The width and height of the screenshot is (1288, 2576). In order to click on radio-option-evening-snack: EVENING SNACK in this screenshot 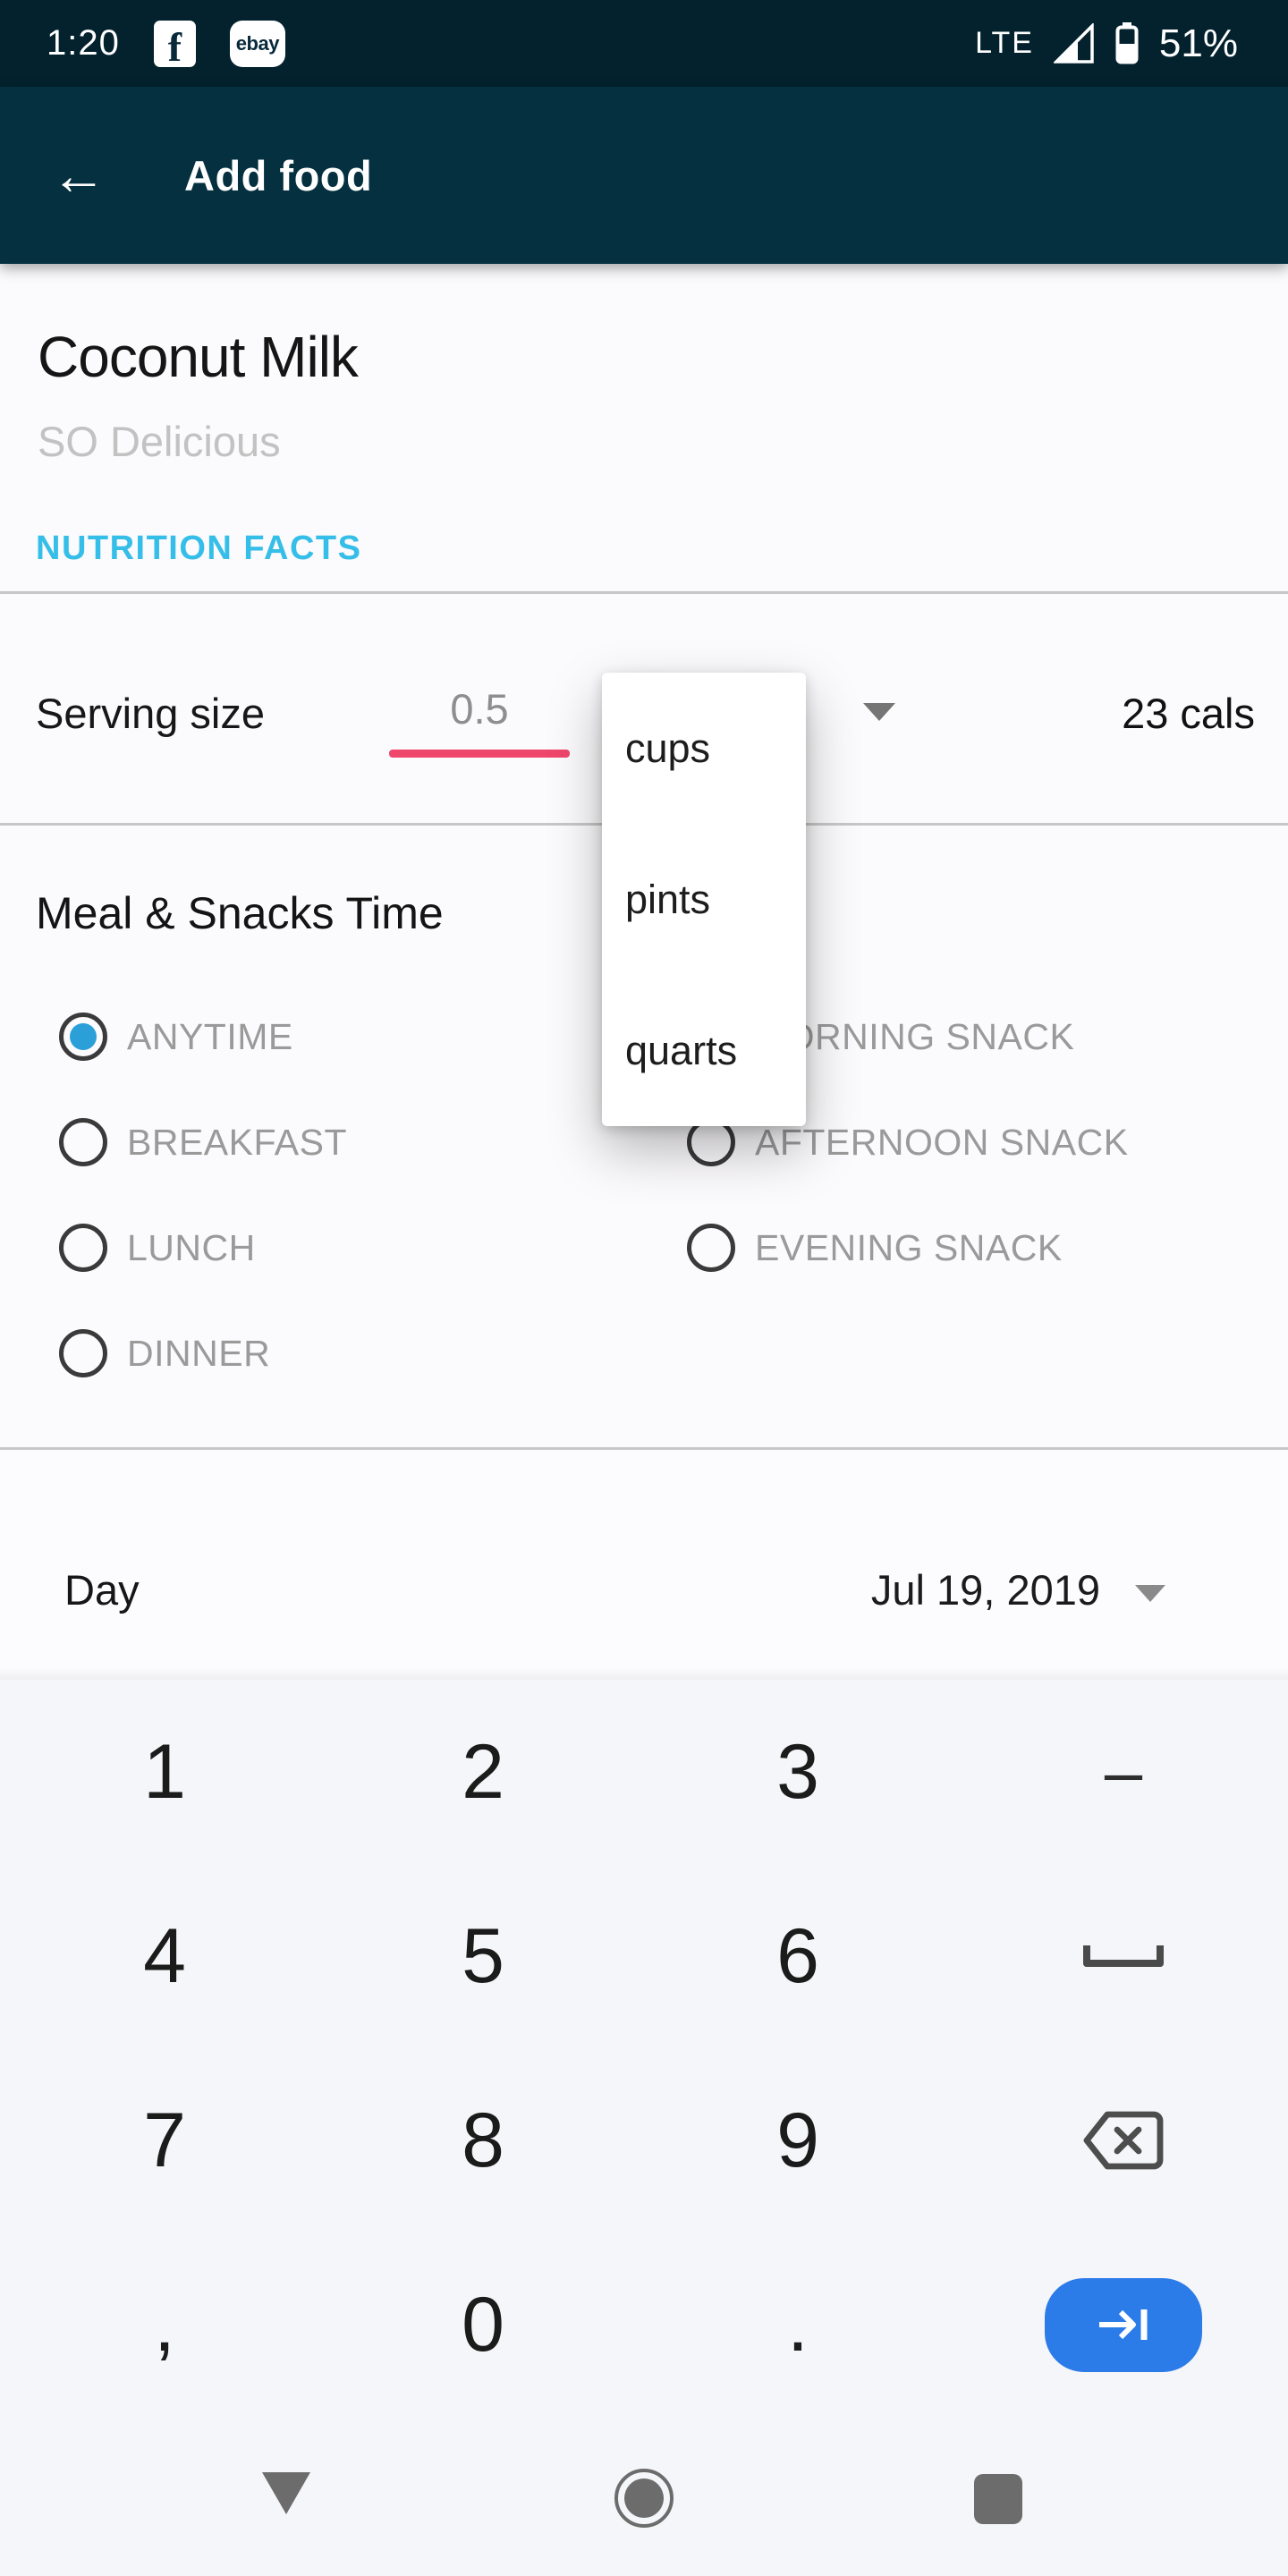, I will do `click(875, 1248)`.